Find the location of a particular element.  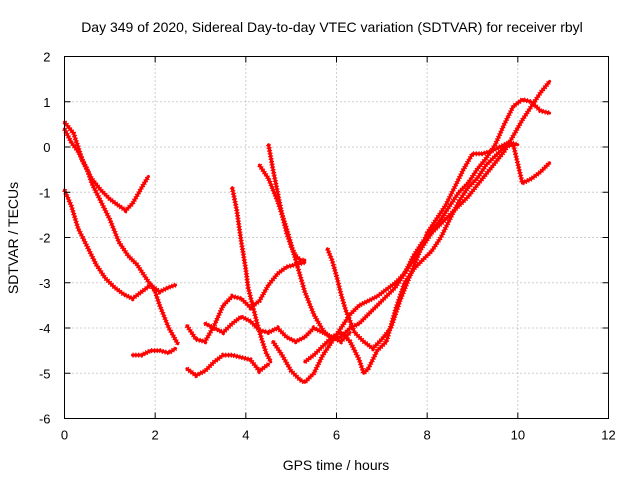

x-tick-label: 2 is located at coordinates (155, 435).